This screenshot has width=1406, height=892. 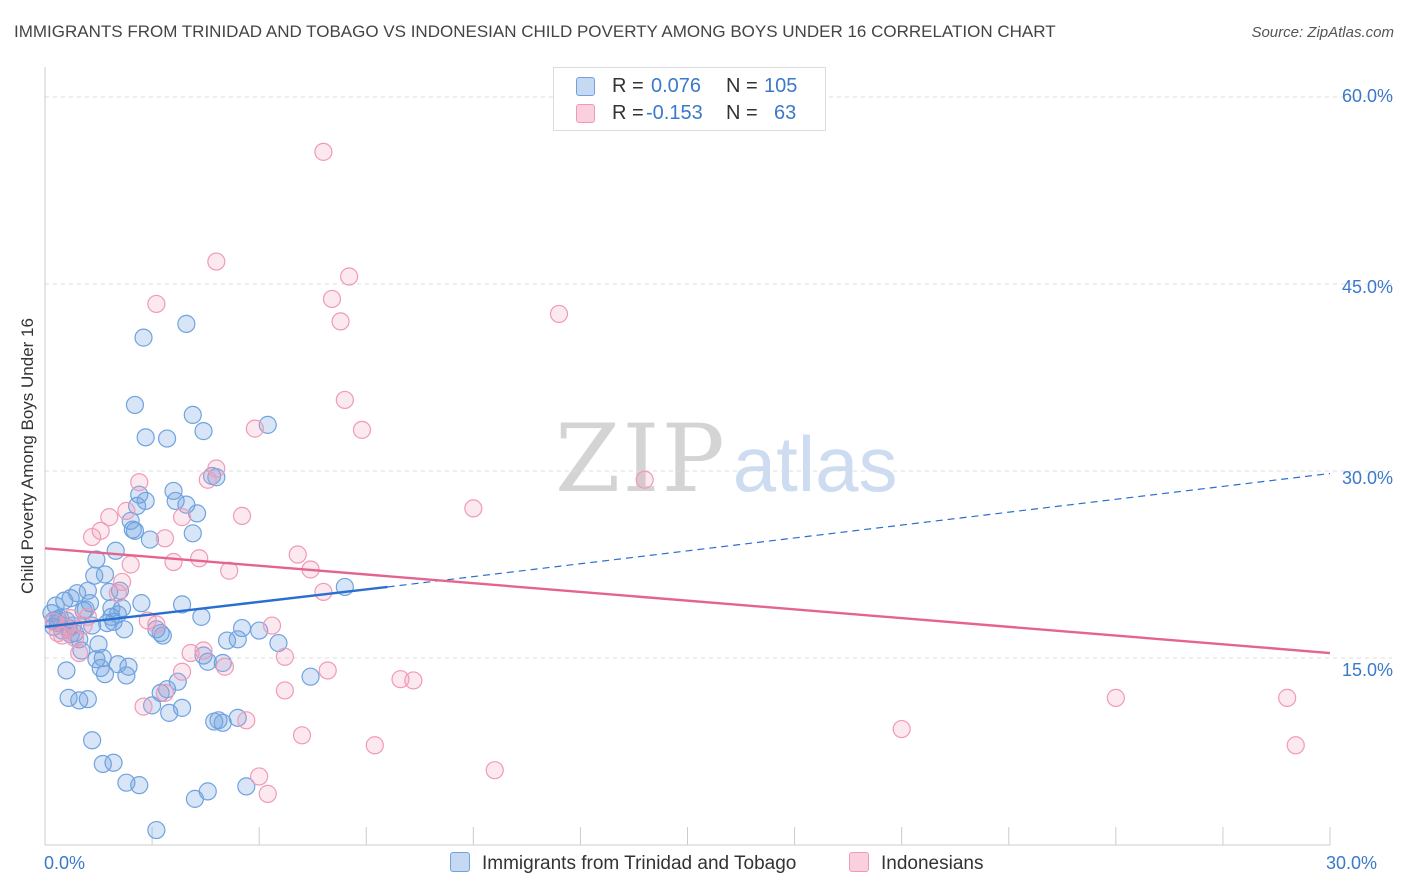 What do you see at coordinates (781, 86) in the screenshot?
I see `n-value: 105` at bounding box center [781, 86].